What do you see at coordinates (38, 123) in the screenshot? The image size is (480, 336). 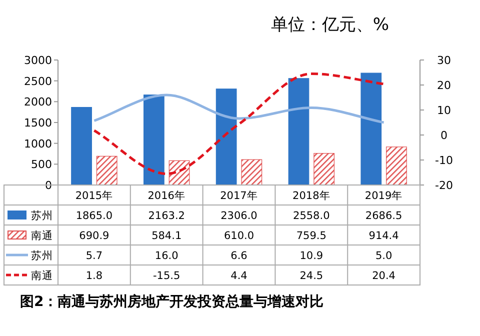 I see `y-tick-label: 1500` at bounding box center [38, 123].